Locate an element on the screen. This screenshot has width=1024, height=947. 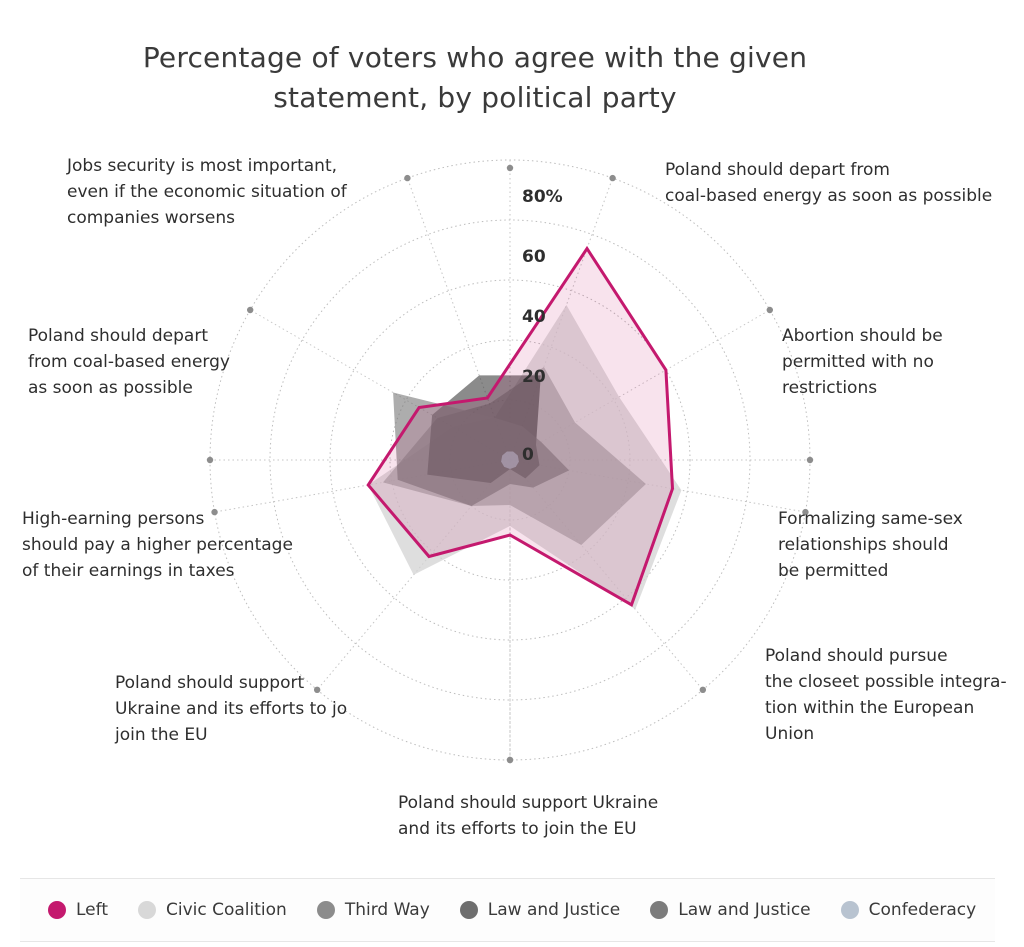
legend-item-left: Left is located at coordinates (78, 910).